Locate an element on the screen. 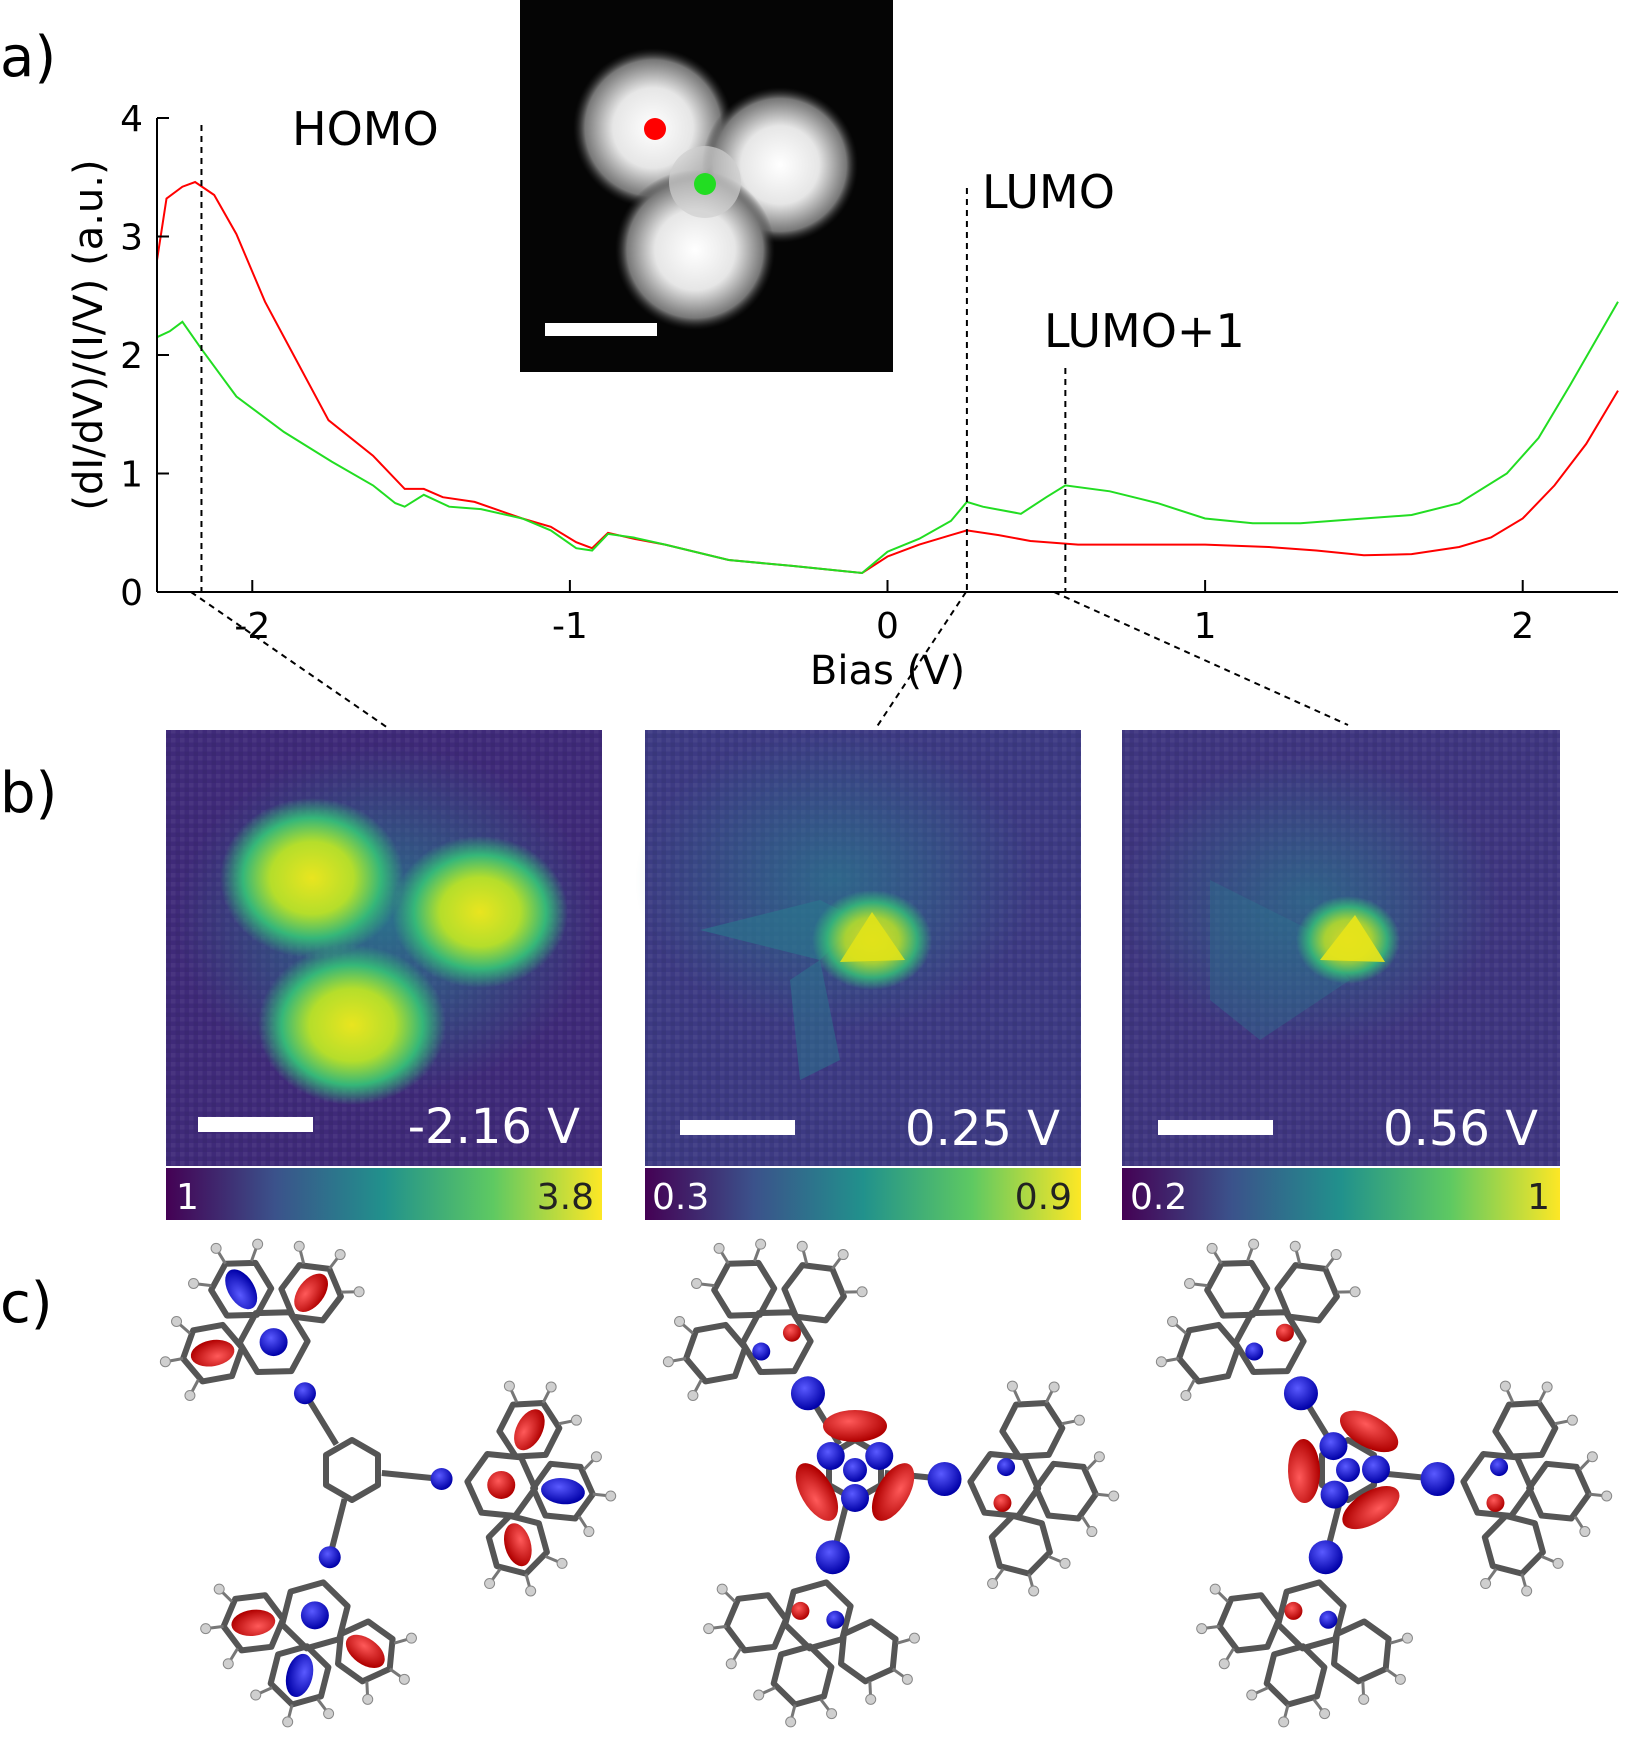 The width and height of the screenshot is (1634, 1751). marker-label-1: LUMO is located at coordinates (1048, 192).